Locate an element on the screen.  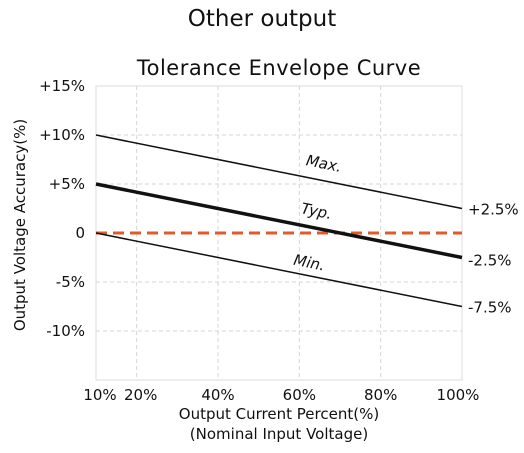
x-tick-label: 20% is located at coordinates (140, 395).